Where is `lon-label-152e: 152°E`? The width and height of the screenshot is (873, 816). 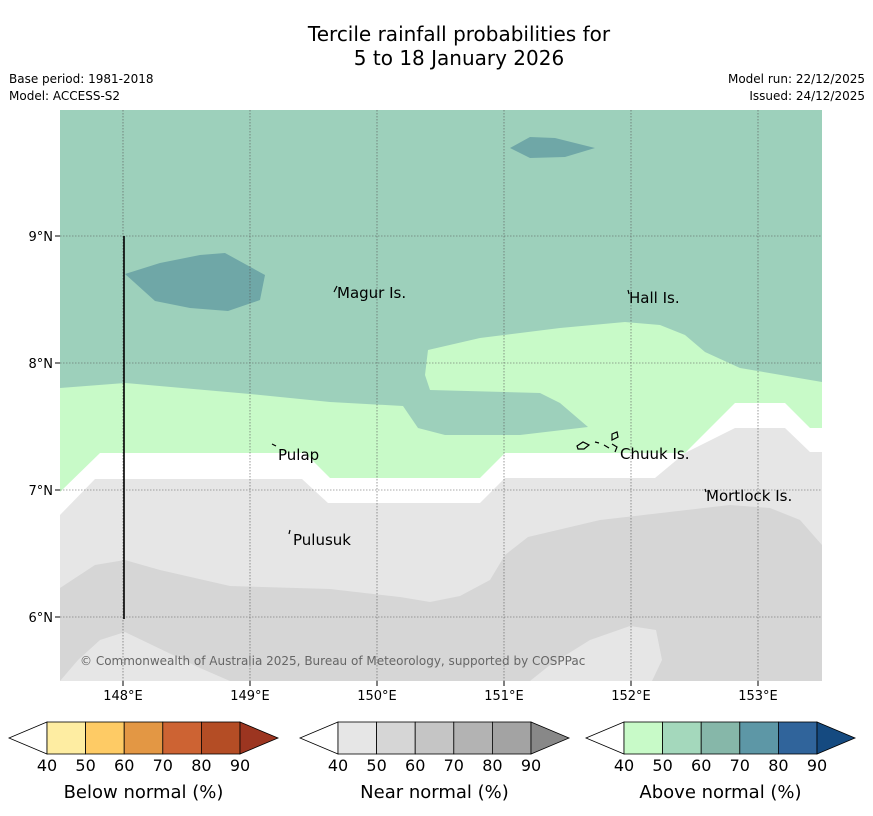 lon-label-152e: 152°E is located at coordinates (631, 696).